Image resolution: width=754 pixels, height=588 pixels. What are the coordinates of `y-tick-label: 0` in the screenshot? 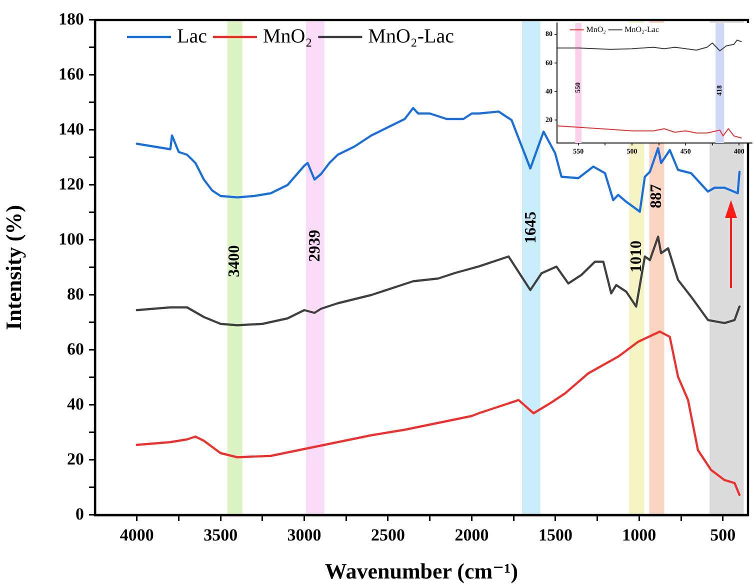 It's located at (79, 514).